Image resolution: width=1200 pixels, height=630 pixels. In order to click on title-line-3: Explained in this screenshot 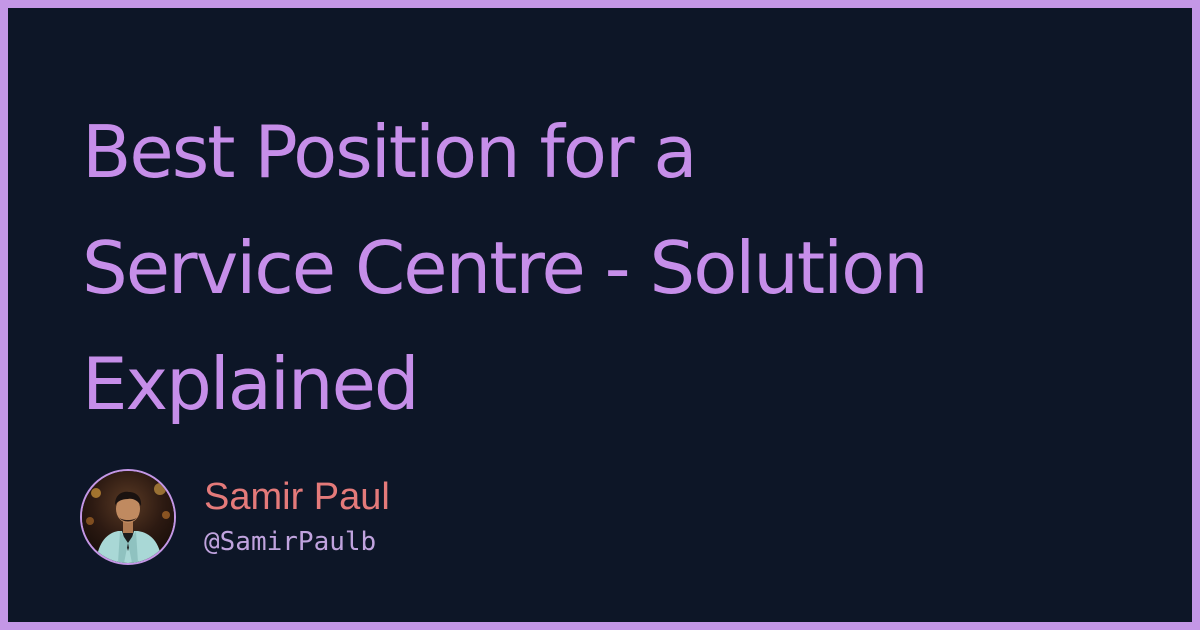, I will do `click(251, 384)`.